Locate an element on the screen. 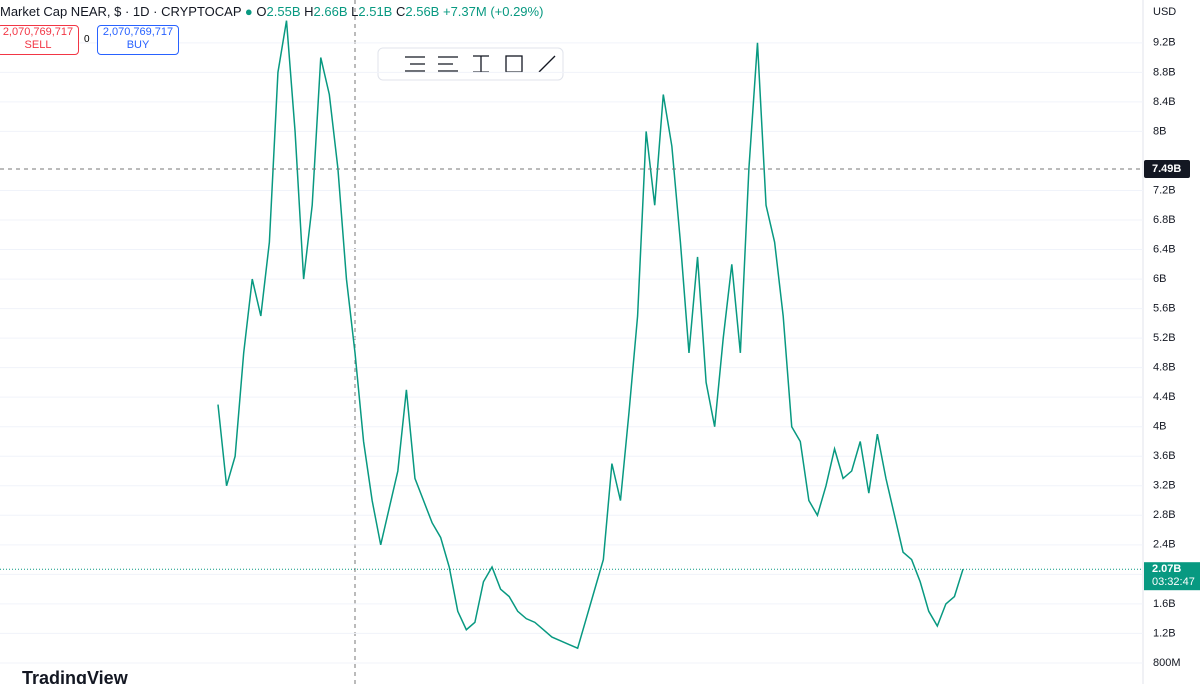 This screenshot has height=684, width=1200. y-tick-label: 4B is located at coordinates (1159, 427).